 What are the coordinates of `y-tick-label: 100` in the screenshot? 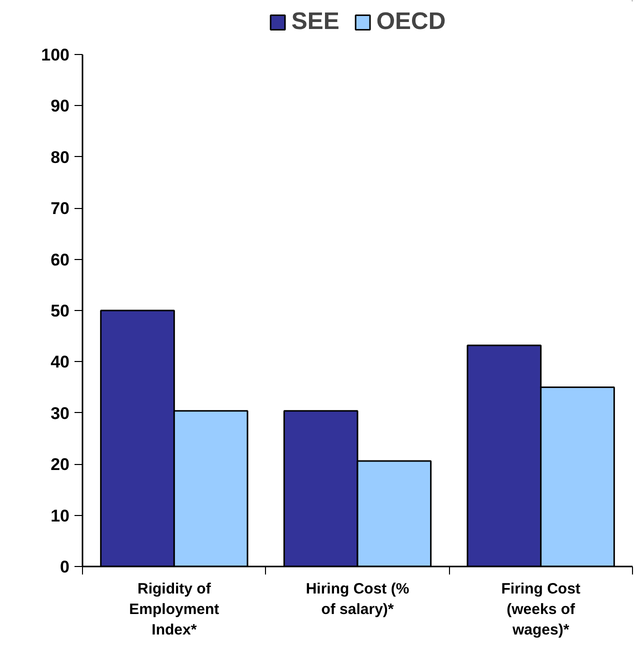 It's located at (55, 55).